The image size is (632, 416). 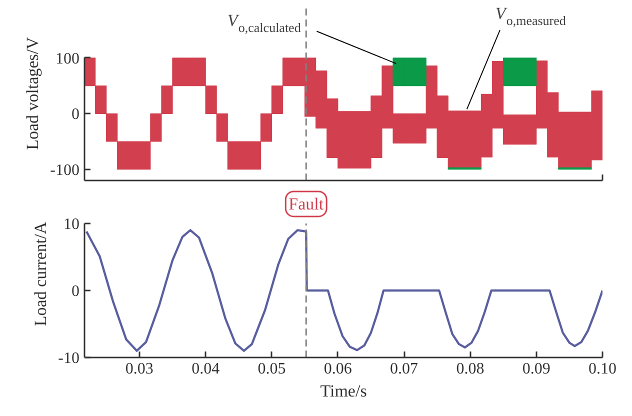 What do you see at coordinates (343, 391) in the screenshot?
I see `x-axis-title: Time/s` at bounding box center [343, 391].